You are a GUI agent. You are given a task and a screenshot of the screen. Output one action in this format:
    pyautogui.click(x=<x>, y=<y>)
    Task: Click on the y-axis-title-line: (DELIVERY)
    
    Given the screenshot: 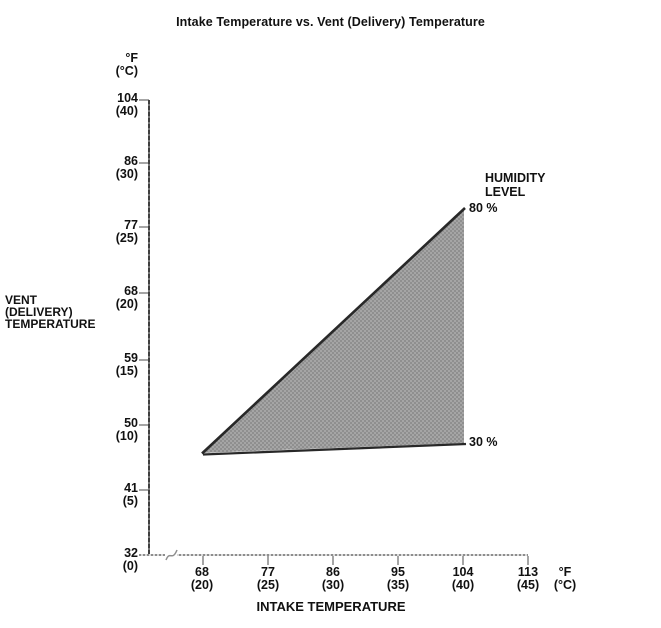 What is the action you would take?
    pyautogui.click(x=39, y=312)
    